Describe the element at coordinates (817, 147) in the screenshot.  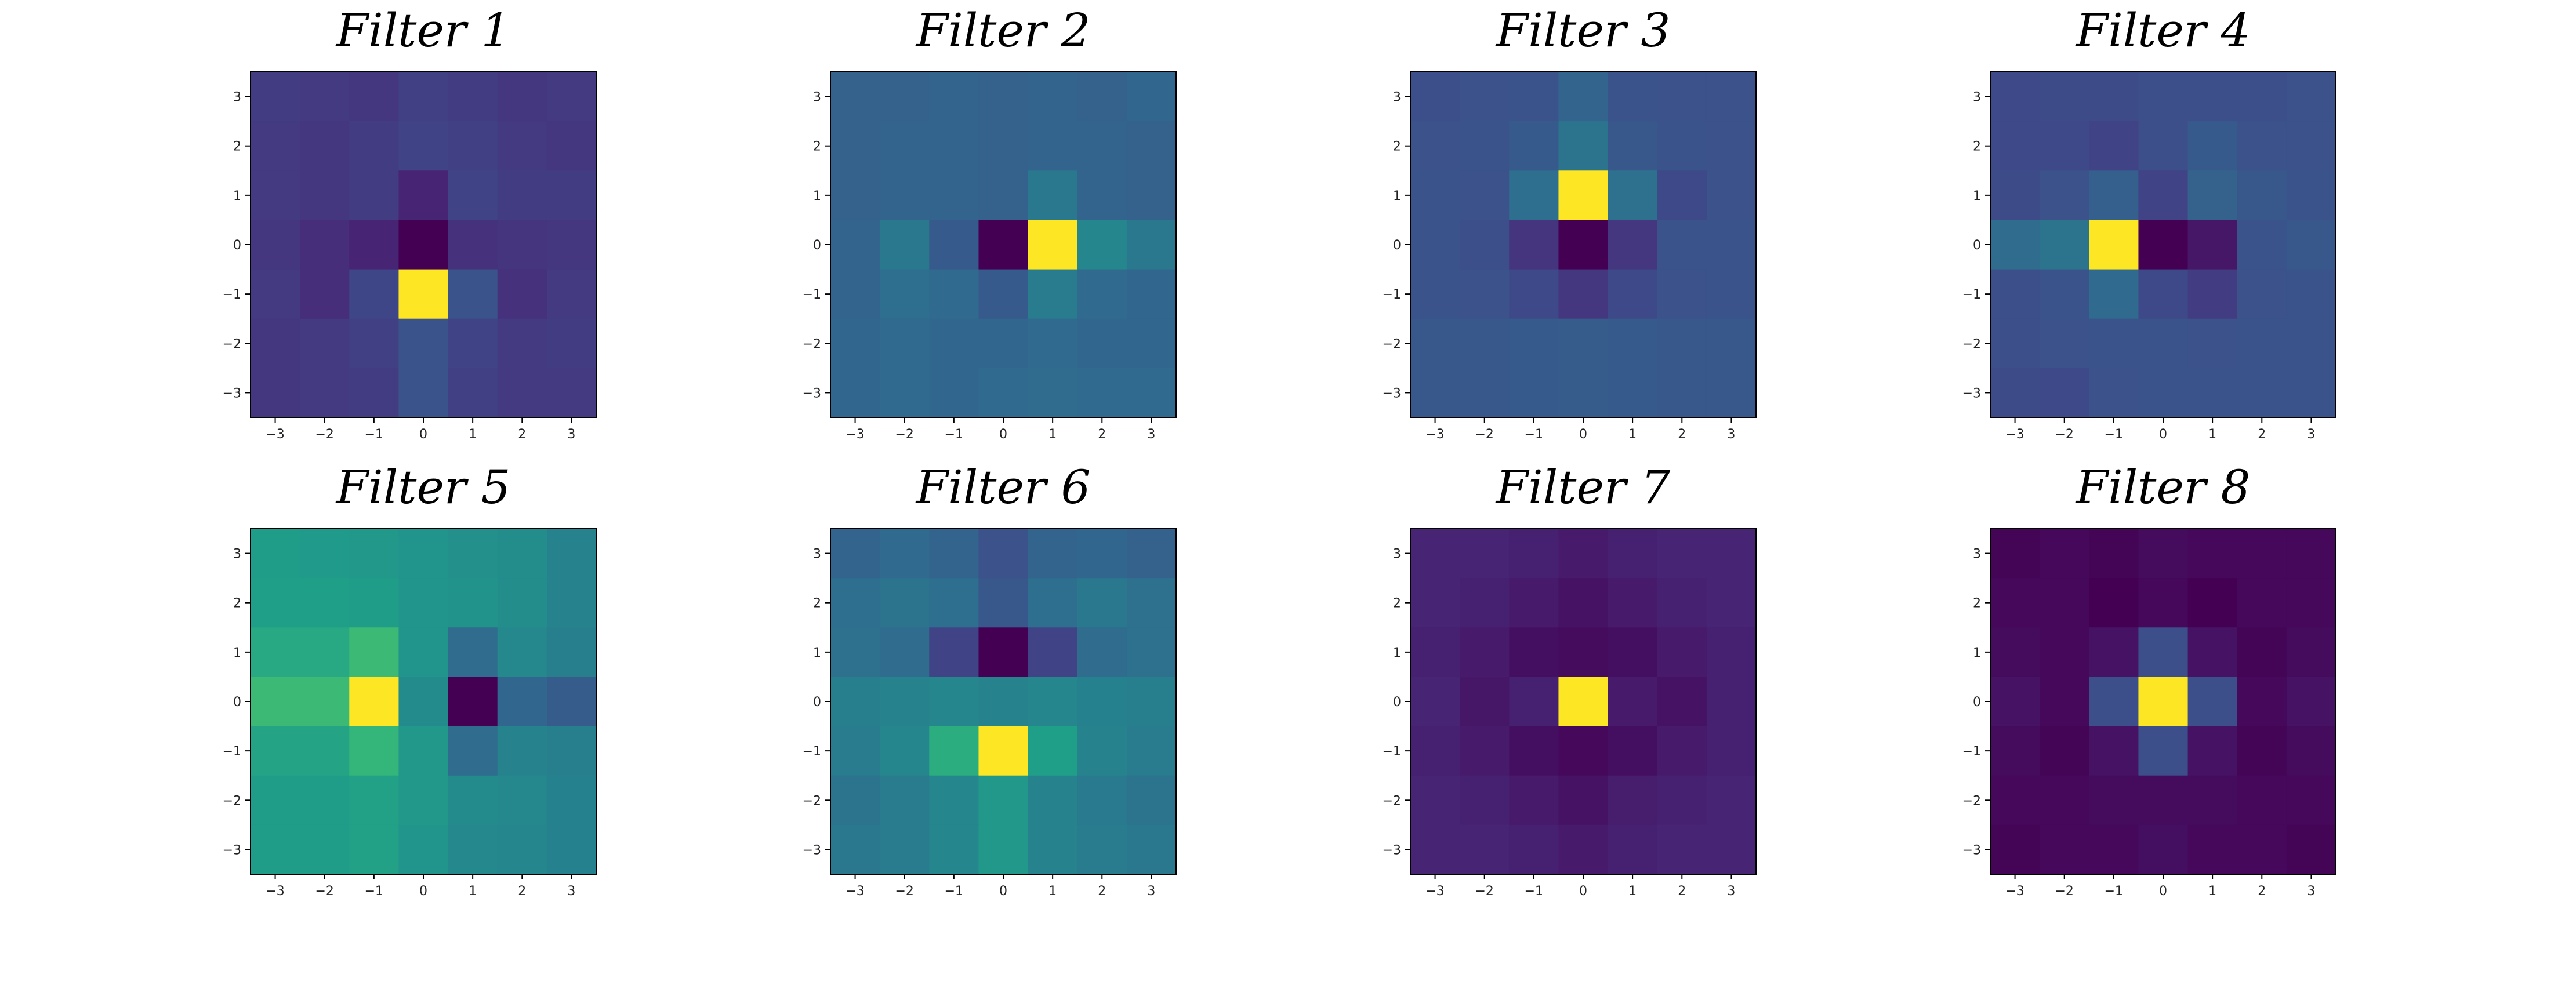
I see `y-tick-label: 2` at that location.